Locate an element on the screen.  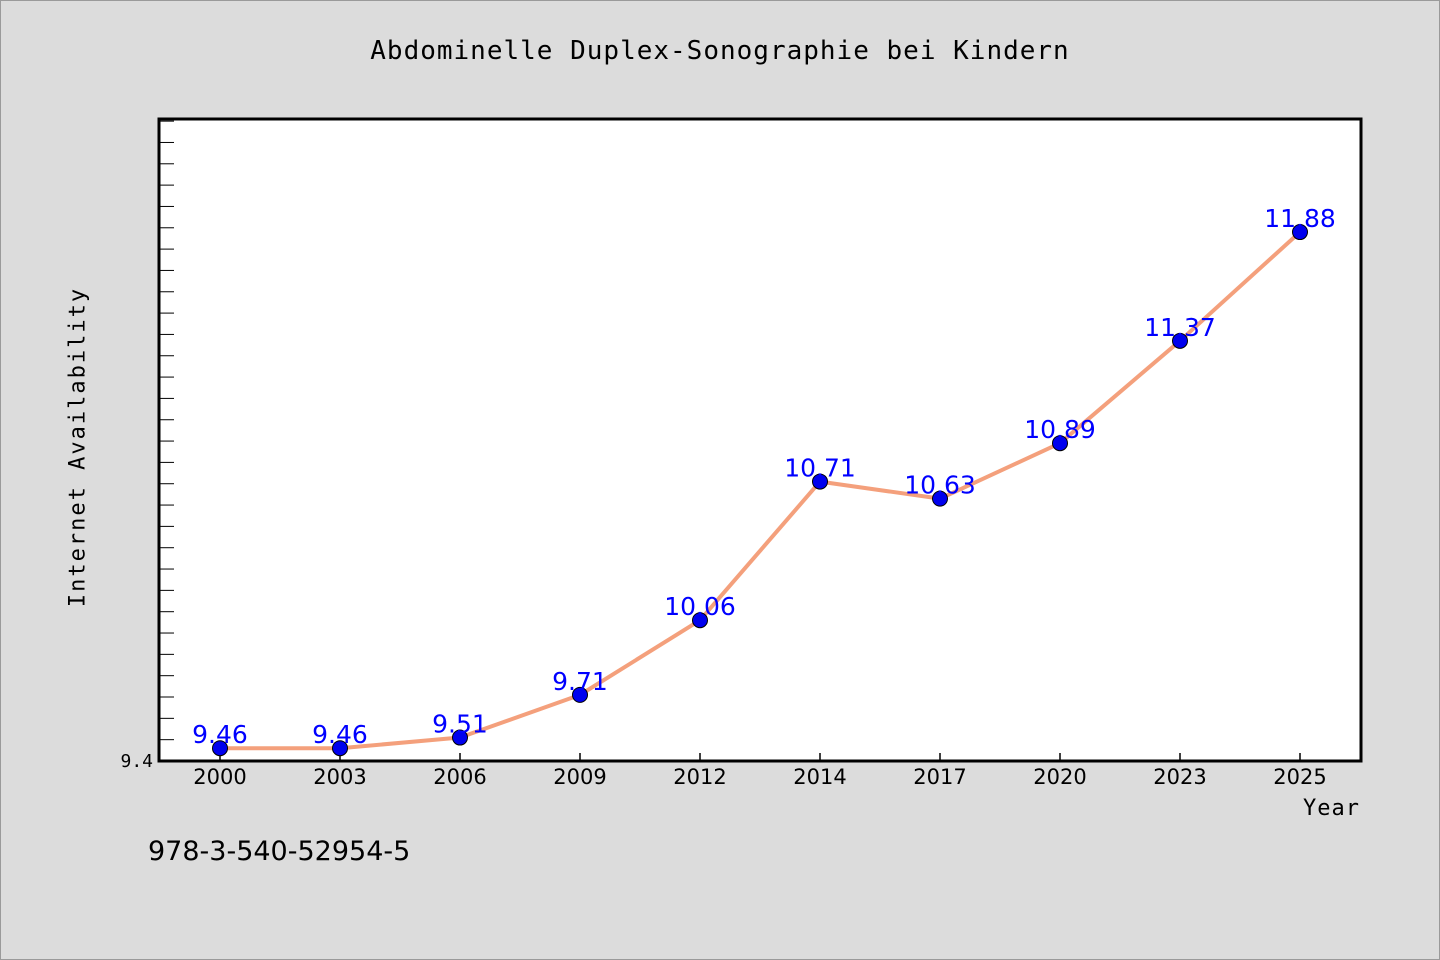
x-tick-label: 2000 is located at coordinates (219, 777).